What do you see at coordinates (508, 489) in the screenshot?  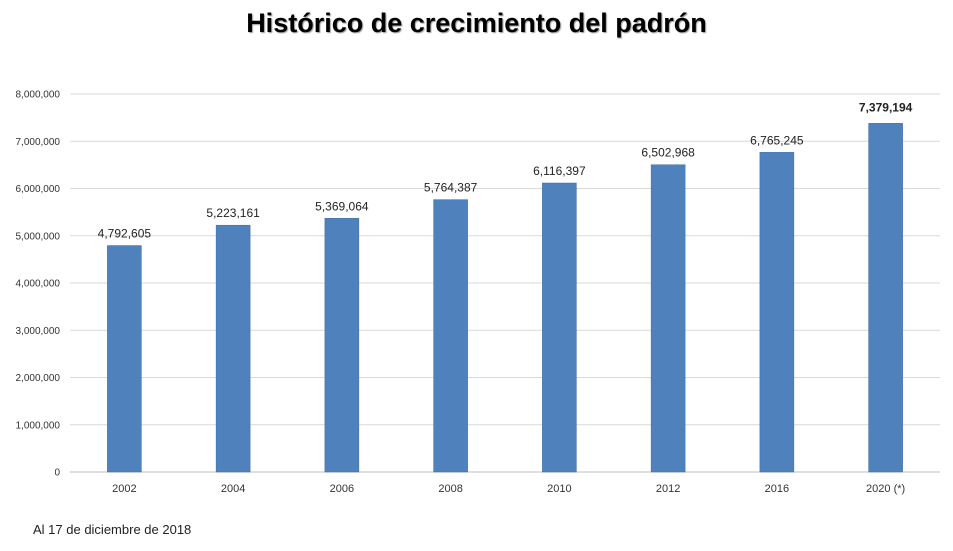 I see `x-axis-ticks: 2002 2004 2006 2008 2010 2012 2016 2020 (*)` at bounding box center [508, 489].